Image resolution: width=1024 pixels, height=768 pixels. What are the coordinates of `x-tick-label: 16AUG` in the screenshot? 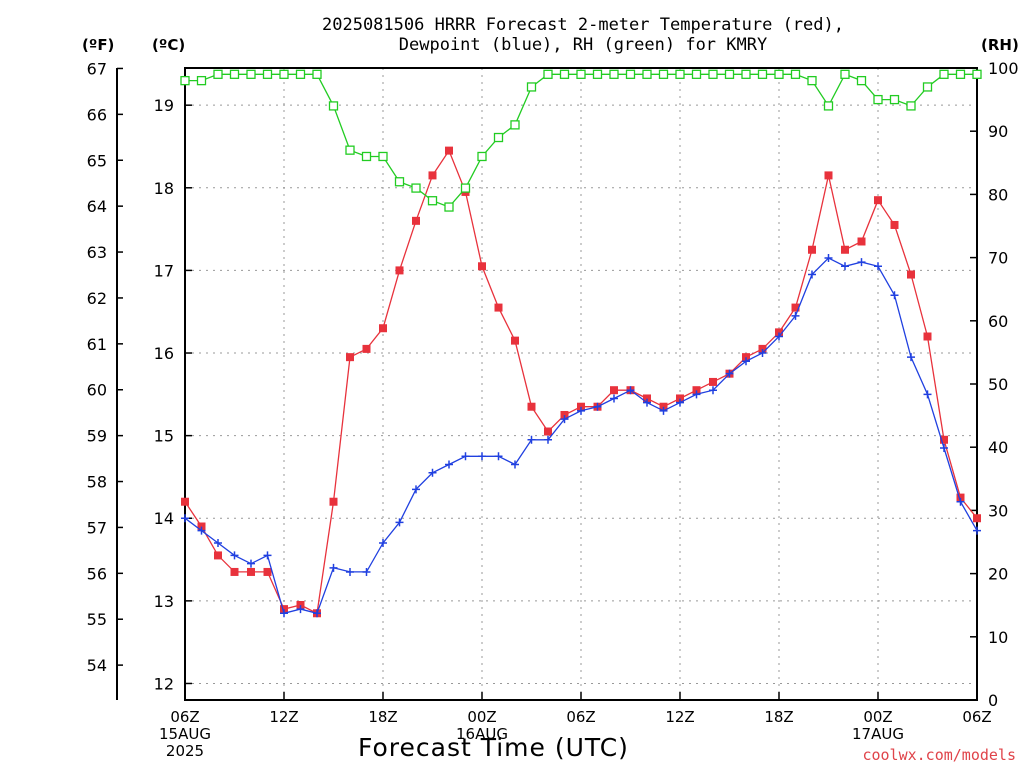 It's located at (482, 734).